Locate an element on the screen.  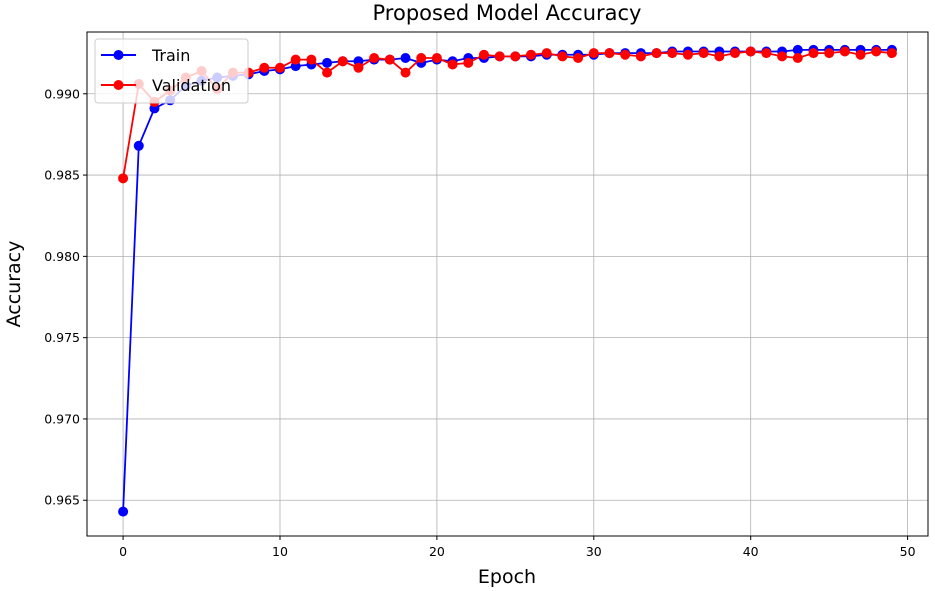
legend-train-marker is located at coordinates (118, 55).